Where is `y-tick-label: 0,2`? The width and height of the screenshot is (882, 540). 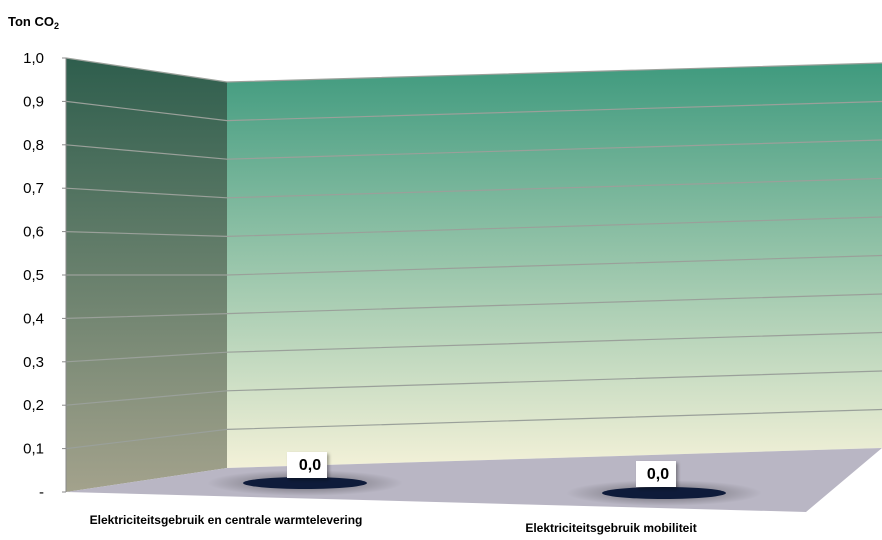
y-tick-label: 0,2 is located at coordinates (33, 405).